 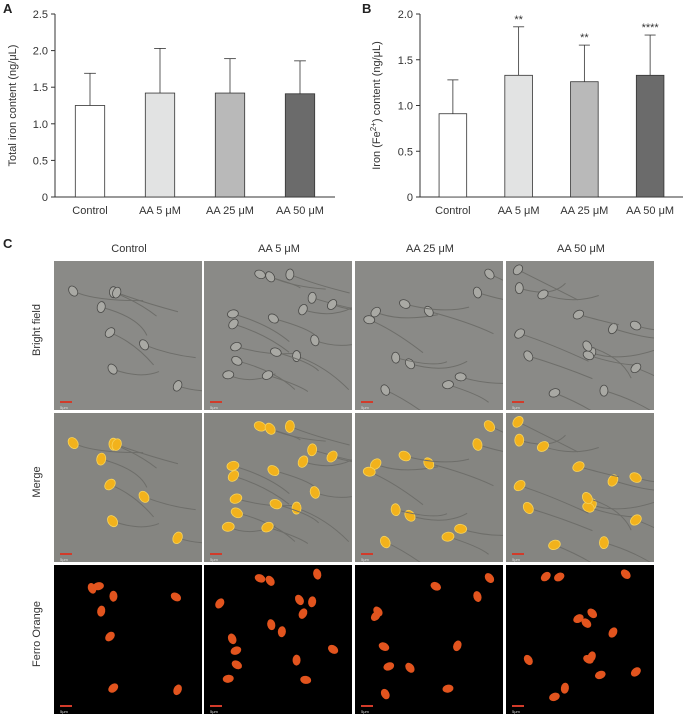 What do you see at coordinates (410, 198) in the screenshot?
I see `y-tick-label: 0` at bounding box center [410, 198].